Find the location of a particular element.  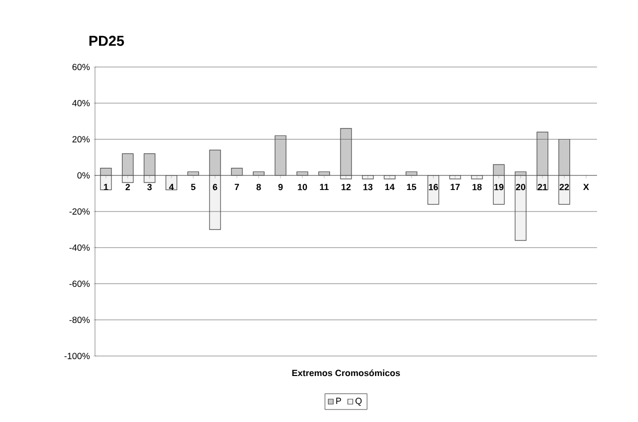

chart-title: PD25 is located at coordinates (106, 41).